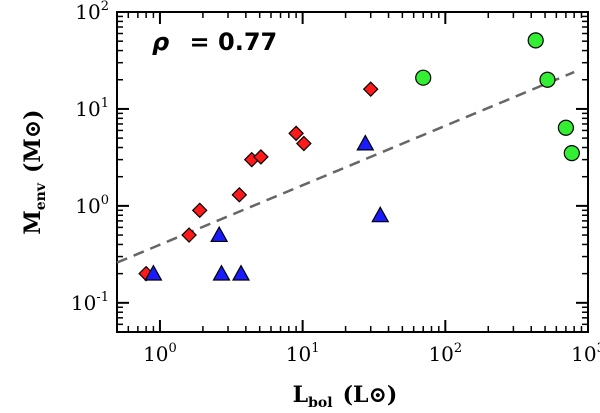 The width and height of the screenshot is (600, 413). What do you see at coordinates (90, 302) in the screenshot?
I see `y-tick-label: 10⁻¹` at bounding box center [90, 302].